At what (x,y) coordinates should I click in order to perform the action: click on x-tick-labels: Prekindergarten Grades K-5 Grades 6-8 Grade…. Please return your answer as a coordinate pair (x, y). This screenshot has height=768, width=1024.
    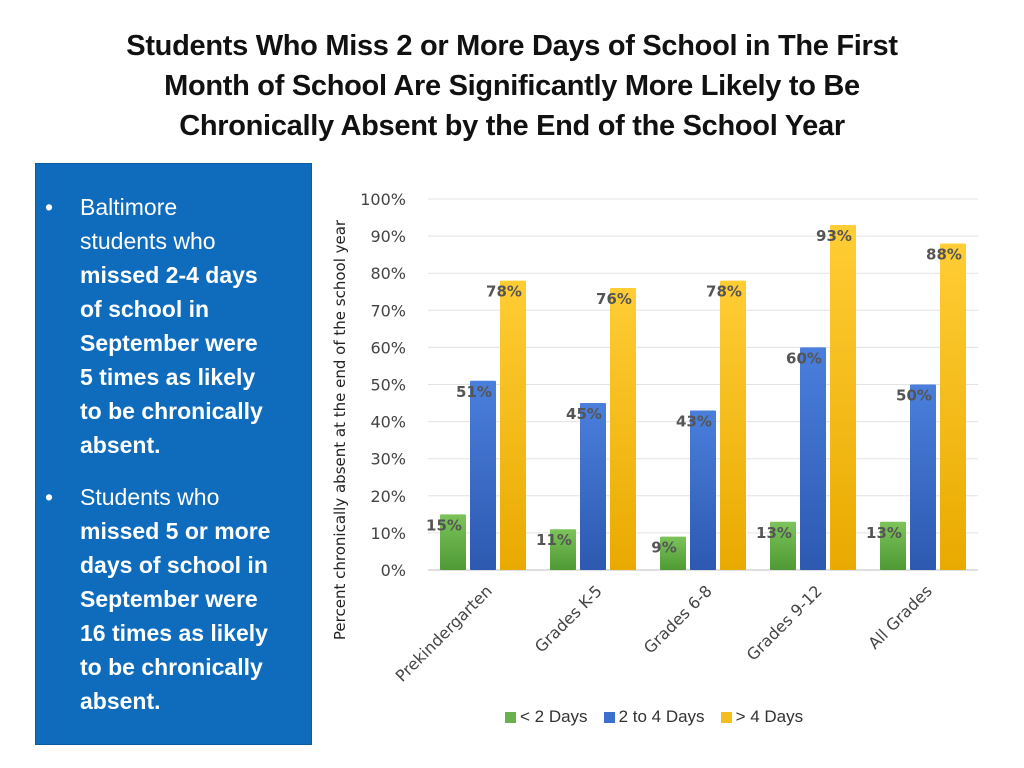
    Looking at the image, I should click on (664, 633).